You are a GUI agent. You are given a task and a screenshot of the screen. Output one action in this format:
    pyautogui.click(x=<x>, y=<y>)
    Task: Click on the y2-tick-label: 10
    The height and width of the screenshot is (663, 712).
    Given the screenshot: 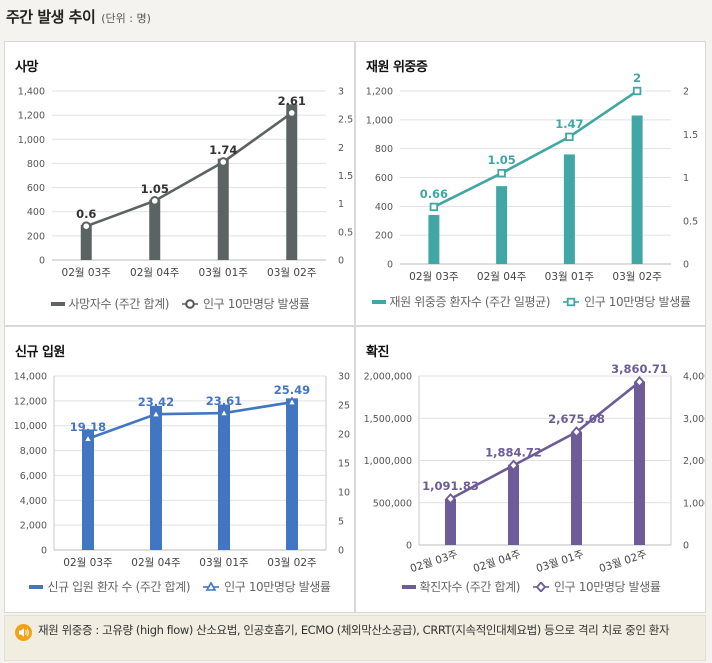 What is the action you would take?
    pyautogui.click(x=344, y=493)
    